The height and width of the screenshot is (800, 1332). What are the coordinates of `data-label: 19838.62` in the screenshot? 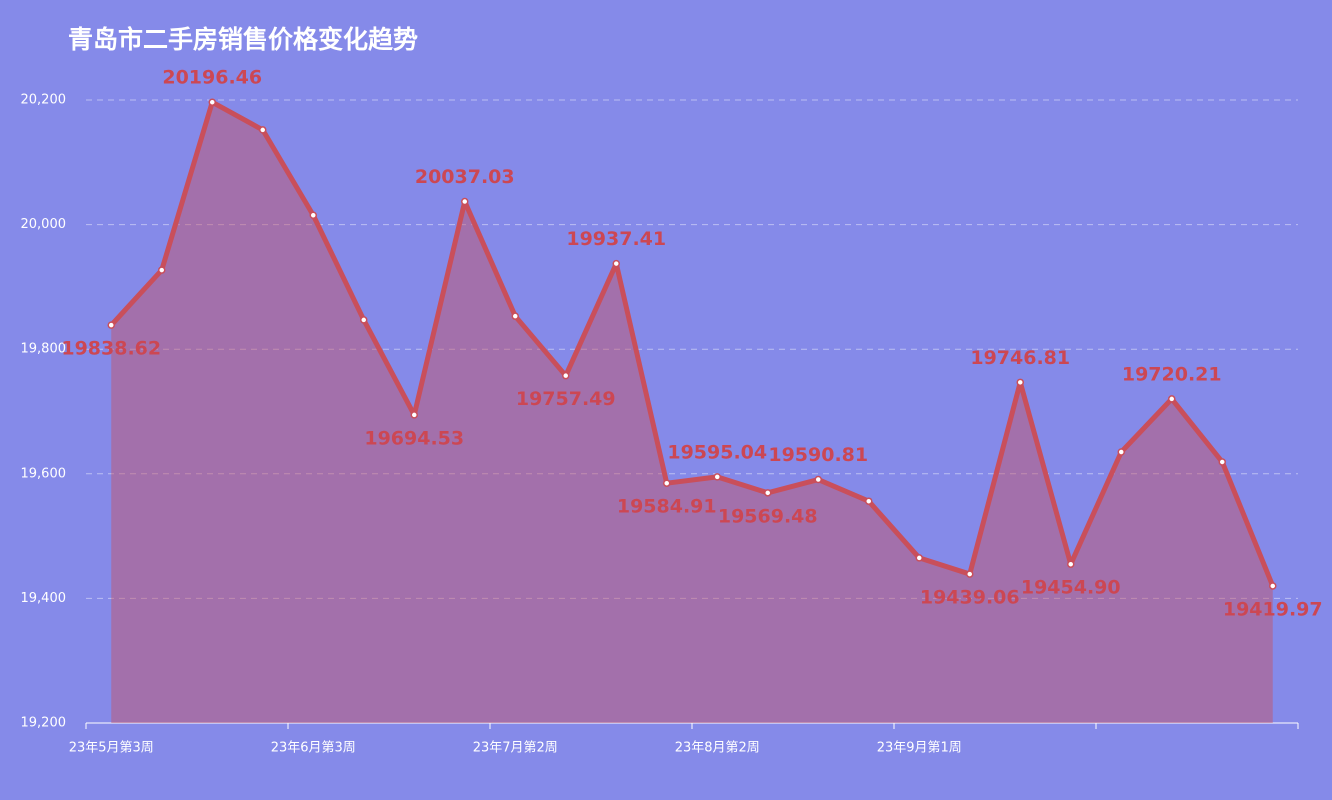 It's located at (111, 349).